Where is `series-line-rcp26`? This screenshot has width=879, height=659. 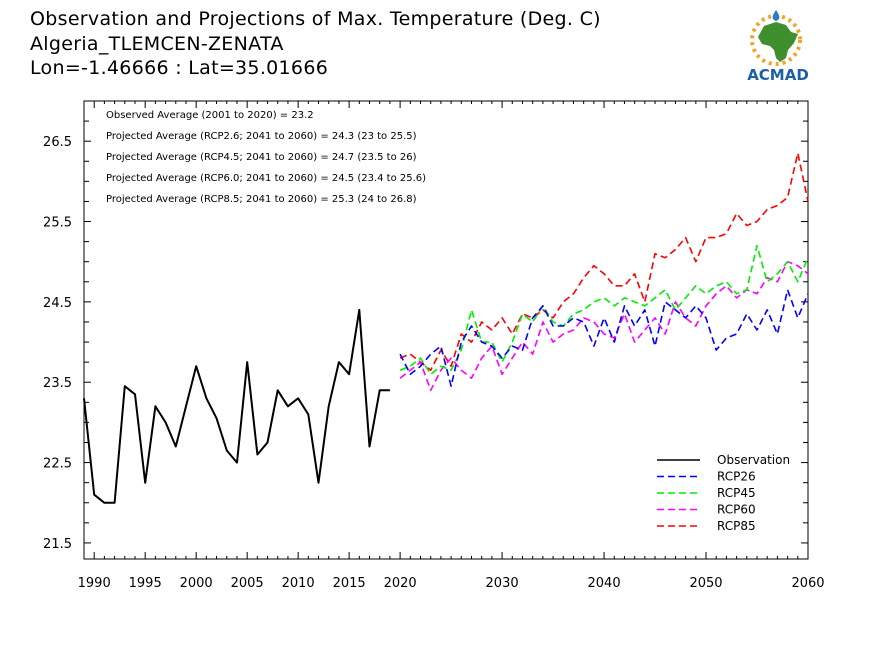
series-line-rcp26 is located at coordinates (604, 338).